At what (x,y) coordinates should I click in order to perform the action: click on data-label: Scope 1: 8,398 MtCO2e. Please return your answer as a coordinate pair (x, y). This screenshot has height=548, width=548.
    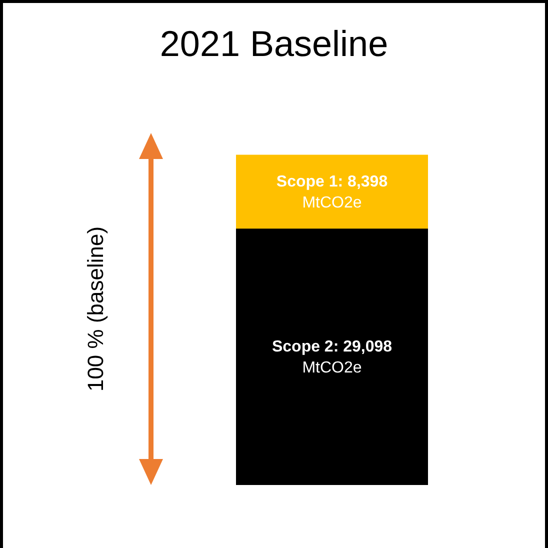
    Looking at the image, I should click on (332, 192).